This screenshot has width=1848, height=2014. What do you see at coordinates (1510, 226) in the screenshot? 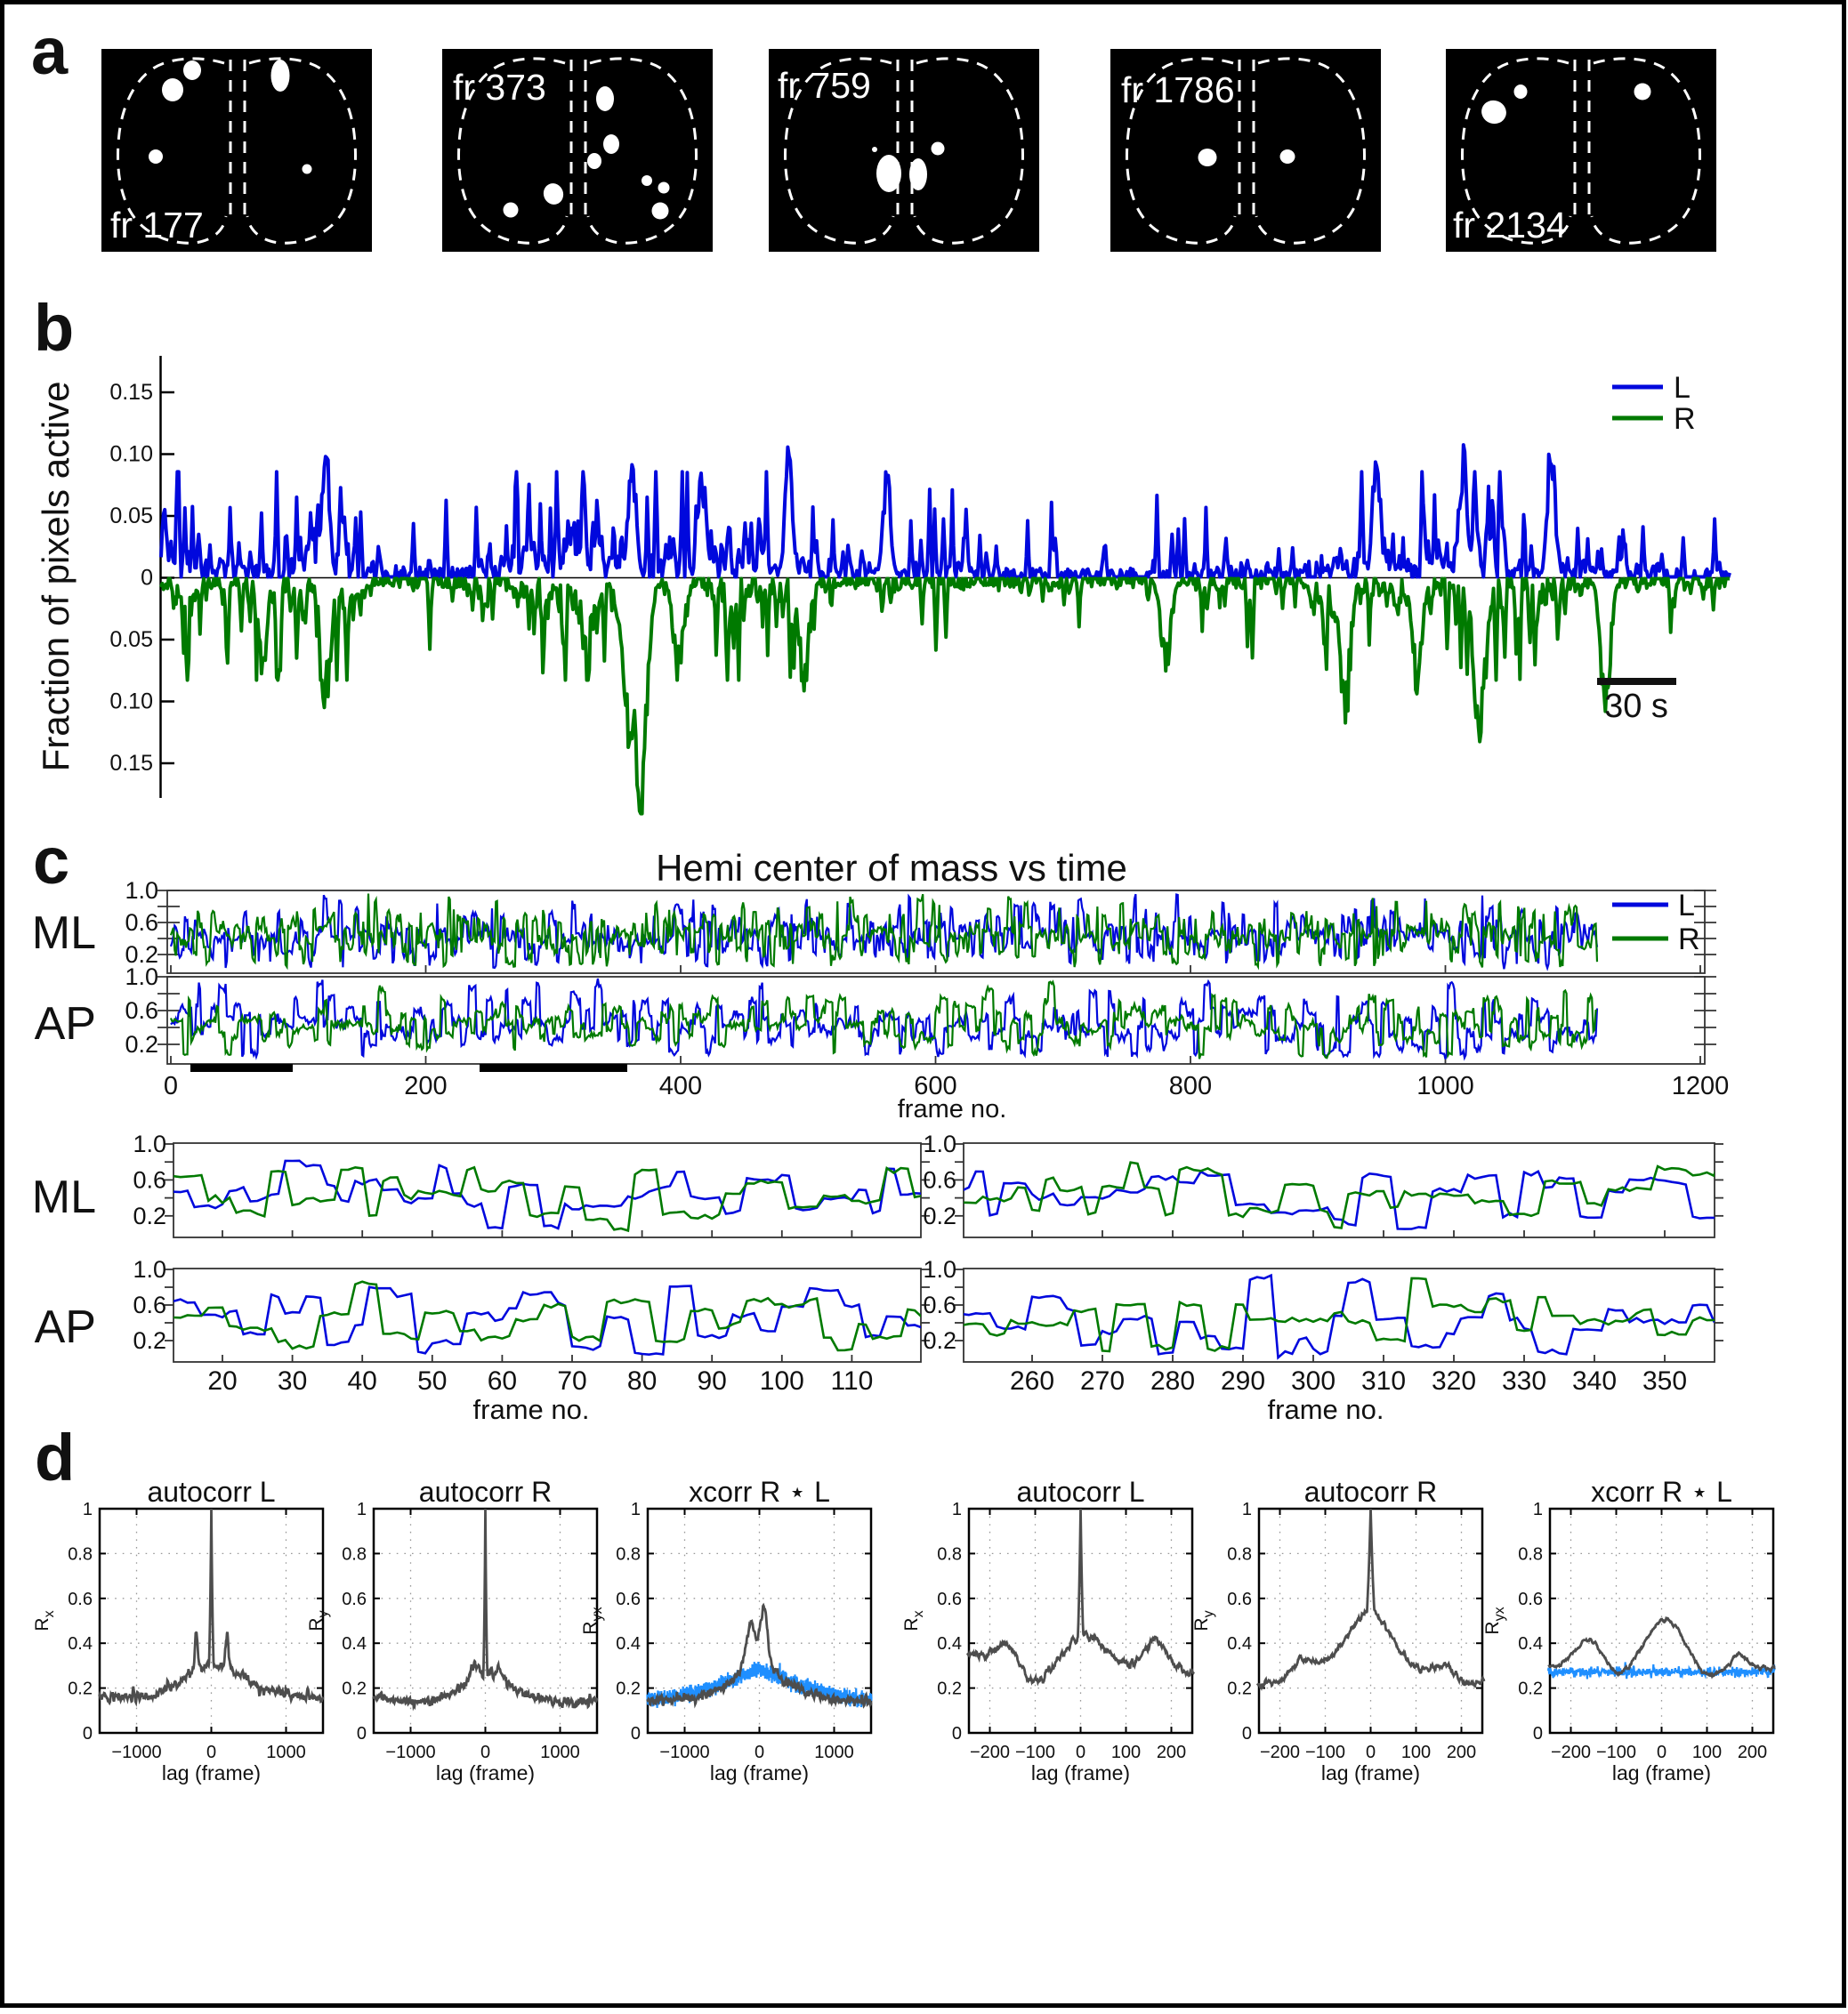
I see `svg-text: fr 2134` at bounding box center [1510, 226].